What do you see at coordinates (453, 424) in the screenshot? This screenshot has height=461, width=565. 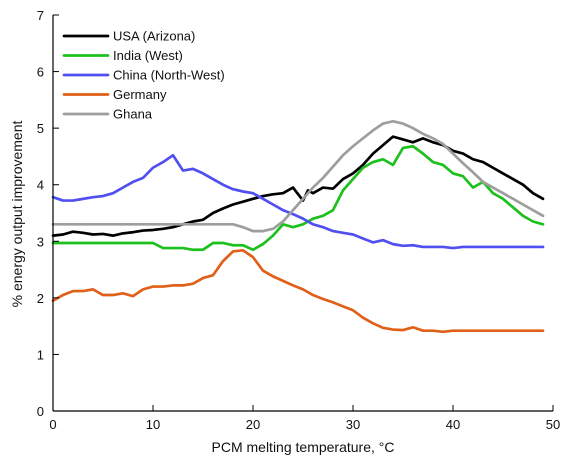 I see `x-tick-label: 40` at bounding box center [453, 424].